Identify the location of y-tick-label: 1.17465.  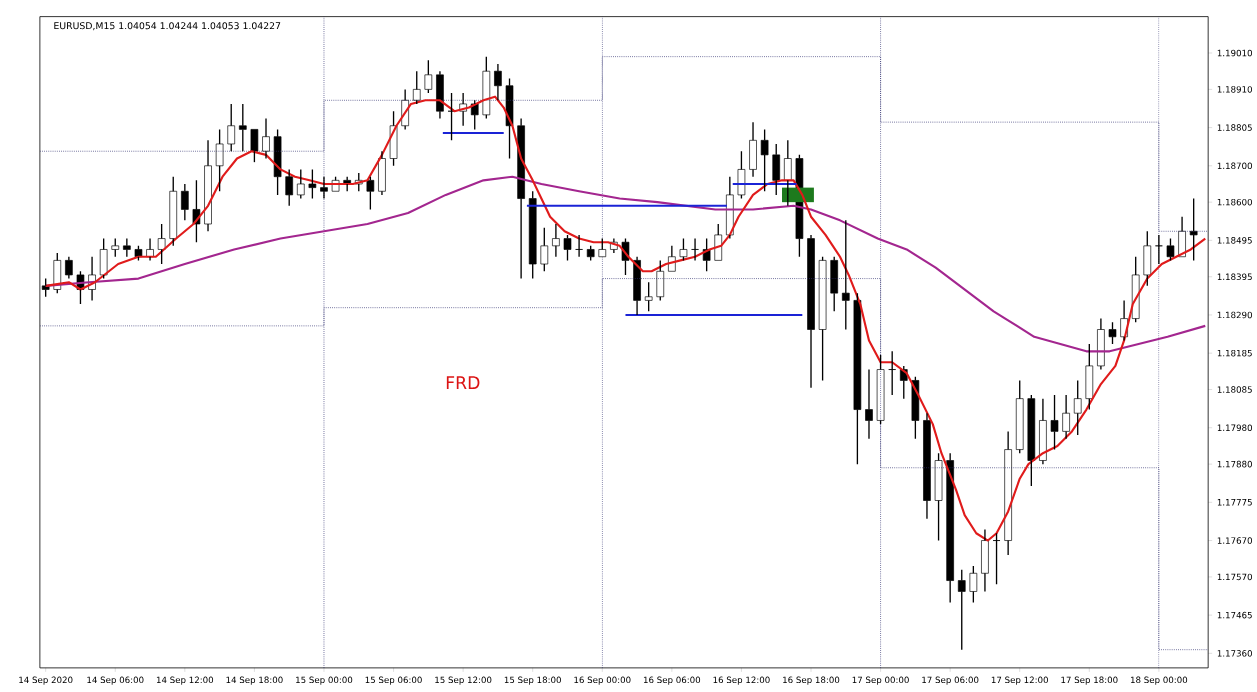
(1234, 615).